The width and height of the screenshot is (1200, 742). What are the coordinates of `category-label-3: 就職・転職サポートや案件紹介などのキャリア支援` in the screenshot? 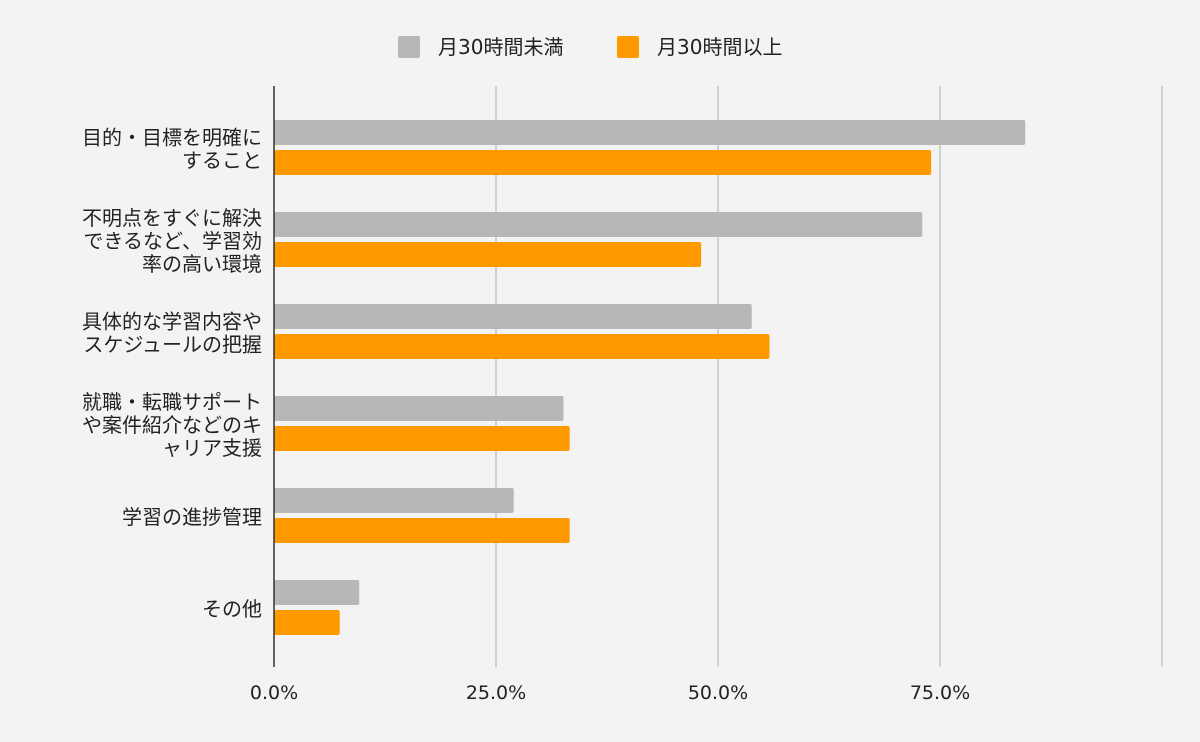 It's located at (172, 425).